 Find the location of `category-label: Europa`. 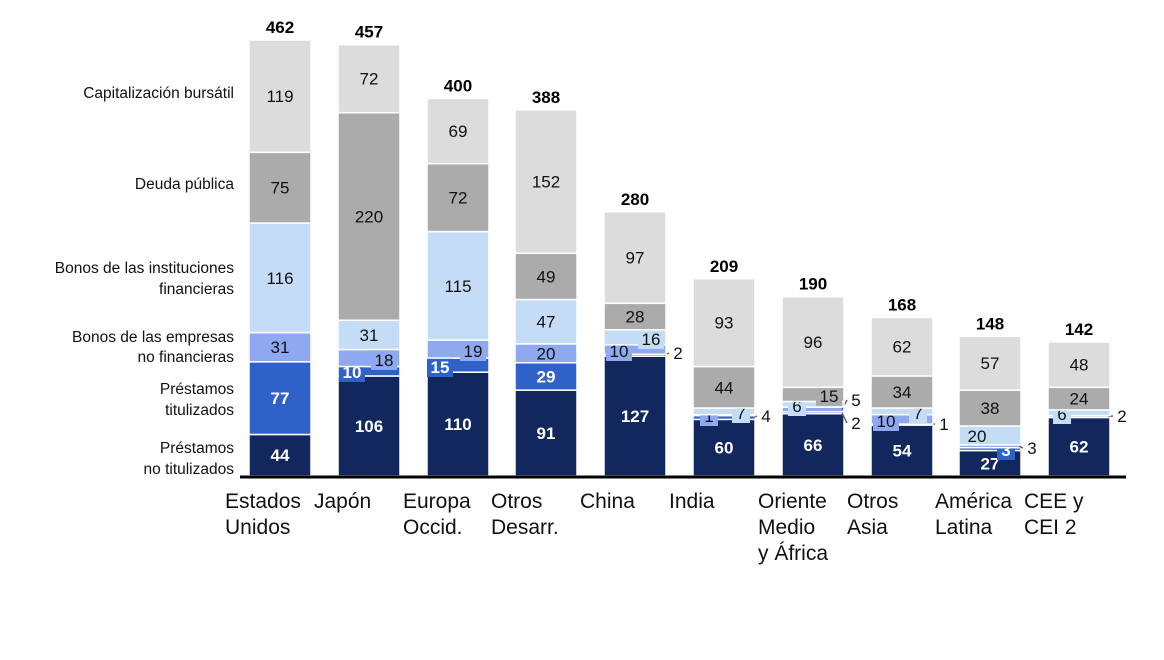

category-label: Europa is located at coordinates (437, 501).